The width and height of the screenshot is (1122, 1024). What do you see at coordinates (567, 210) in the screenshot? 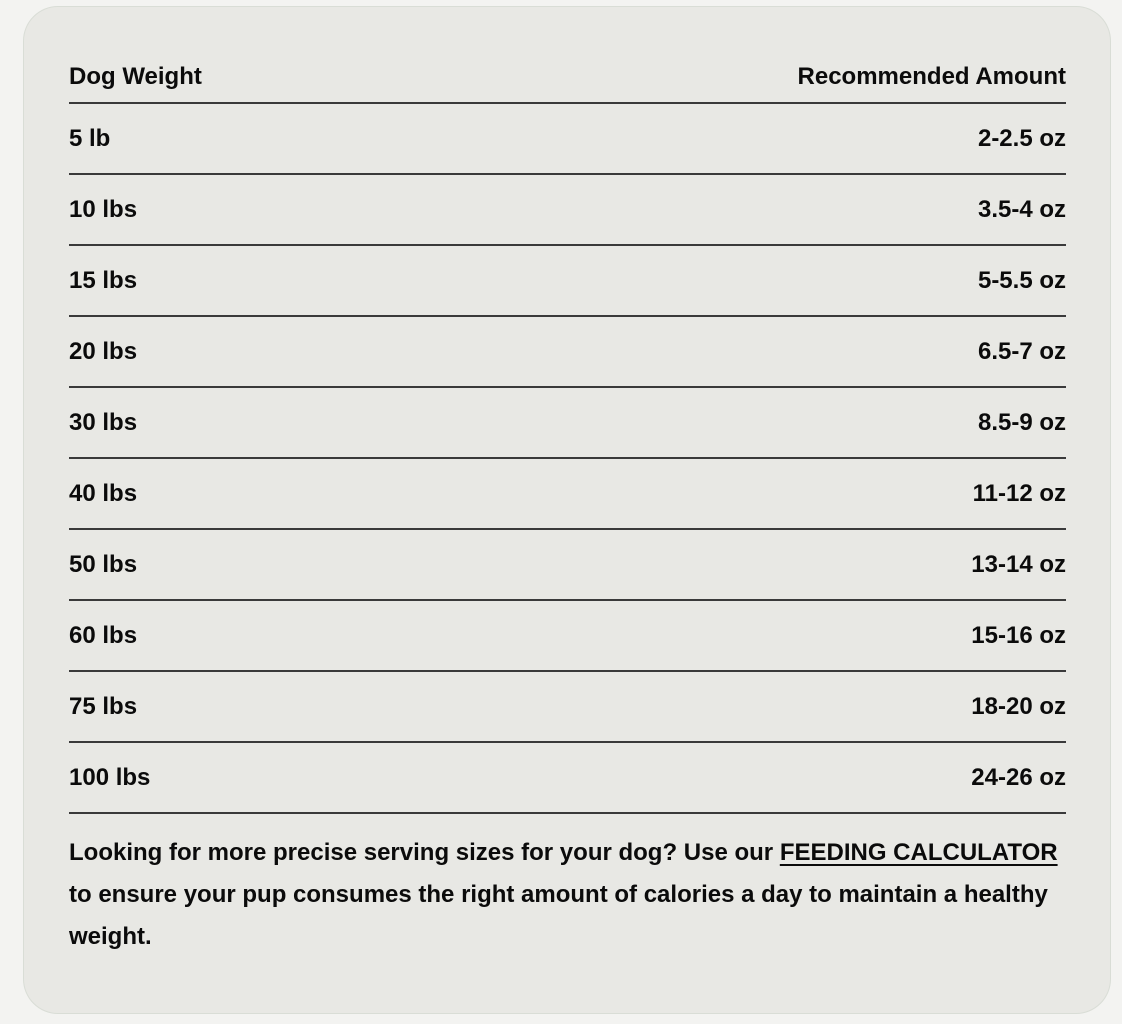
I see `table-row: 10 lbs 3.5-4 oz` at bounding box center [567, 210].